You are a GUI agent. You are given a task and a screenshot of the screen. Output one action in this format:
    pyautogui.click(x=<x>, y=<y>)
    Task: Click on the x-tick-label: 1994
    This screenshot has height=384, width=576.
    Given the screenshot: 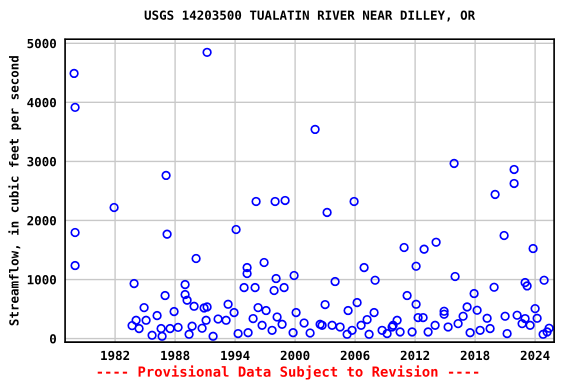 What is the action you would take?
    pyautogui.click(x=235, y=355)
    